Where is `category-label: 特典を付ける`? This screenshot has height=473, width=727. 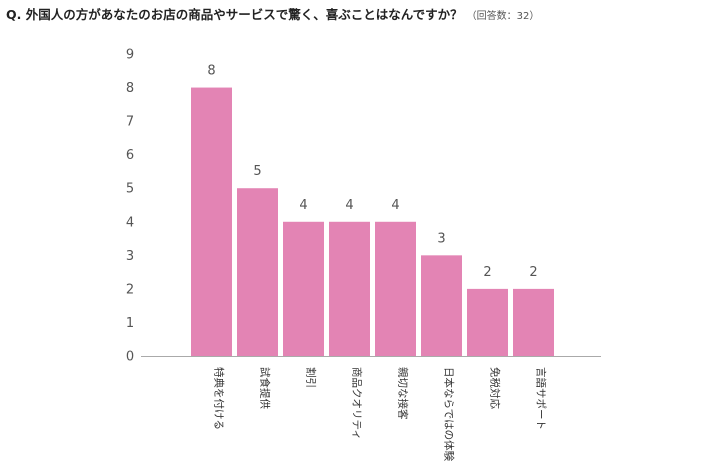
category-label: 特典を付ける is located at coordinates (219, 398).